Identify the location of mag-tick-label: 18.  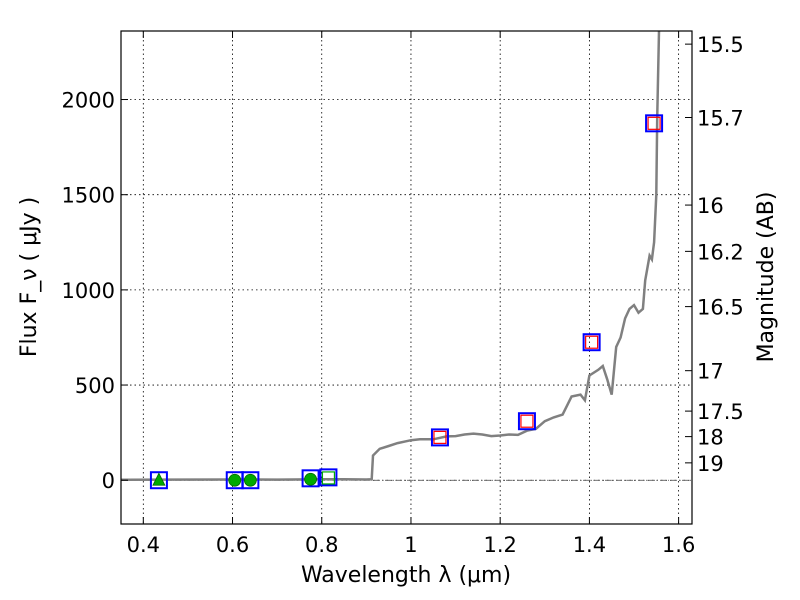
(710, 438).